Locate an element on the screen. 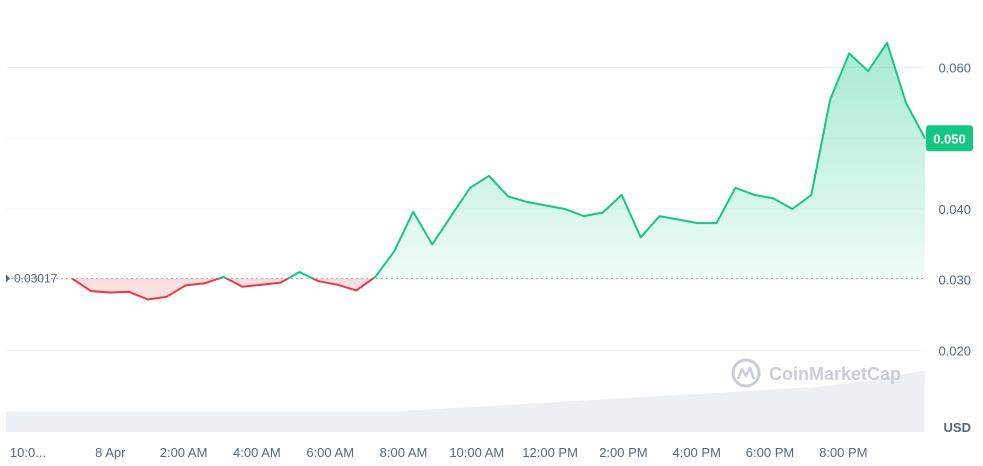  x-tick-label: 8:00 AM is located at coordinates (404, 452).